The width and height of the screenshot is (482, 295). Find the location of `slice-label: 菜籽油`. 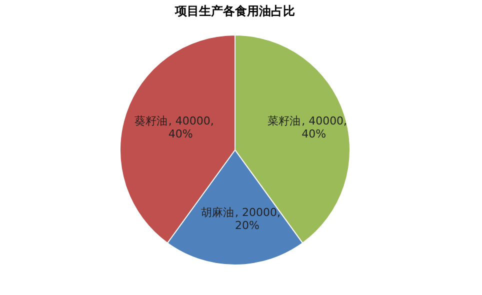

slice-label: 菜籽油 is located at coordinates (284, 121).